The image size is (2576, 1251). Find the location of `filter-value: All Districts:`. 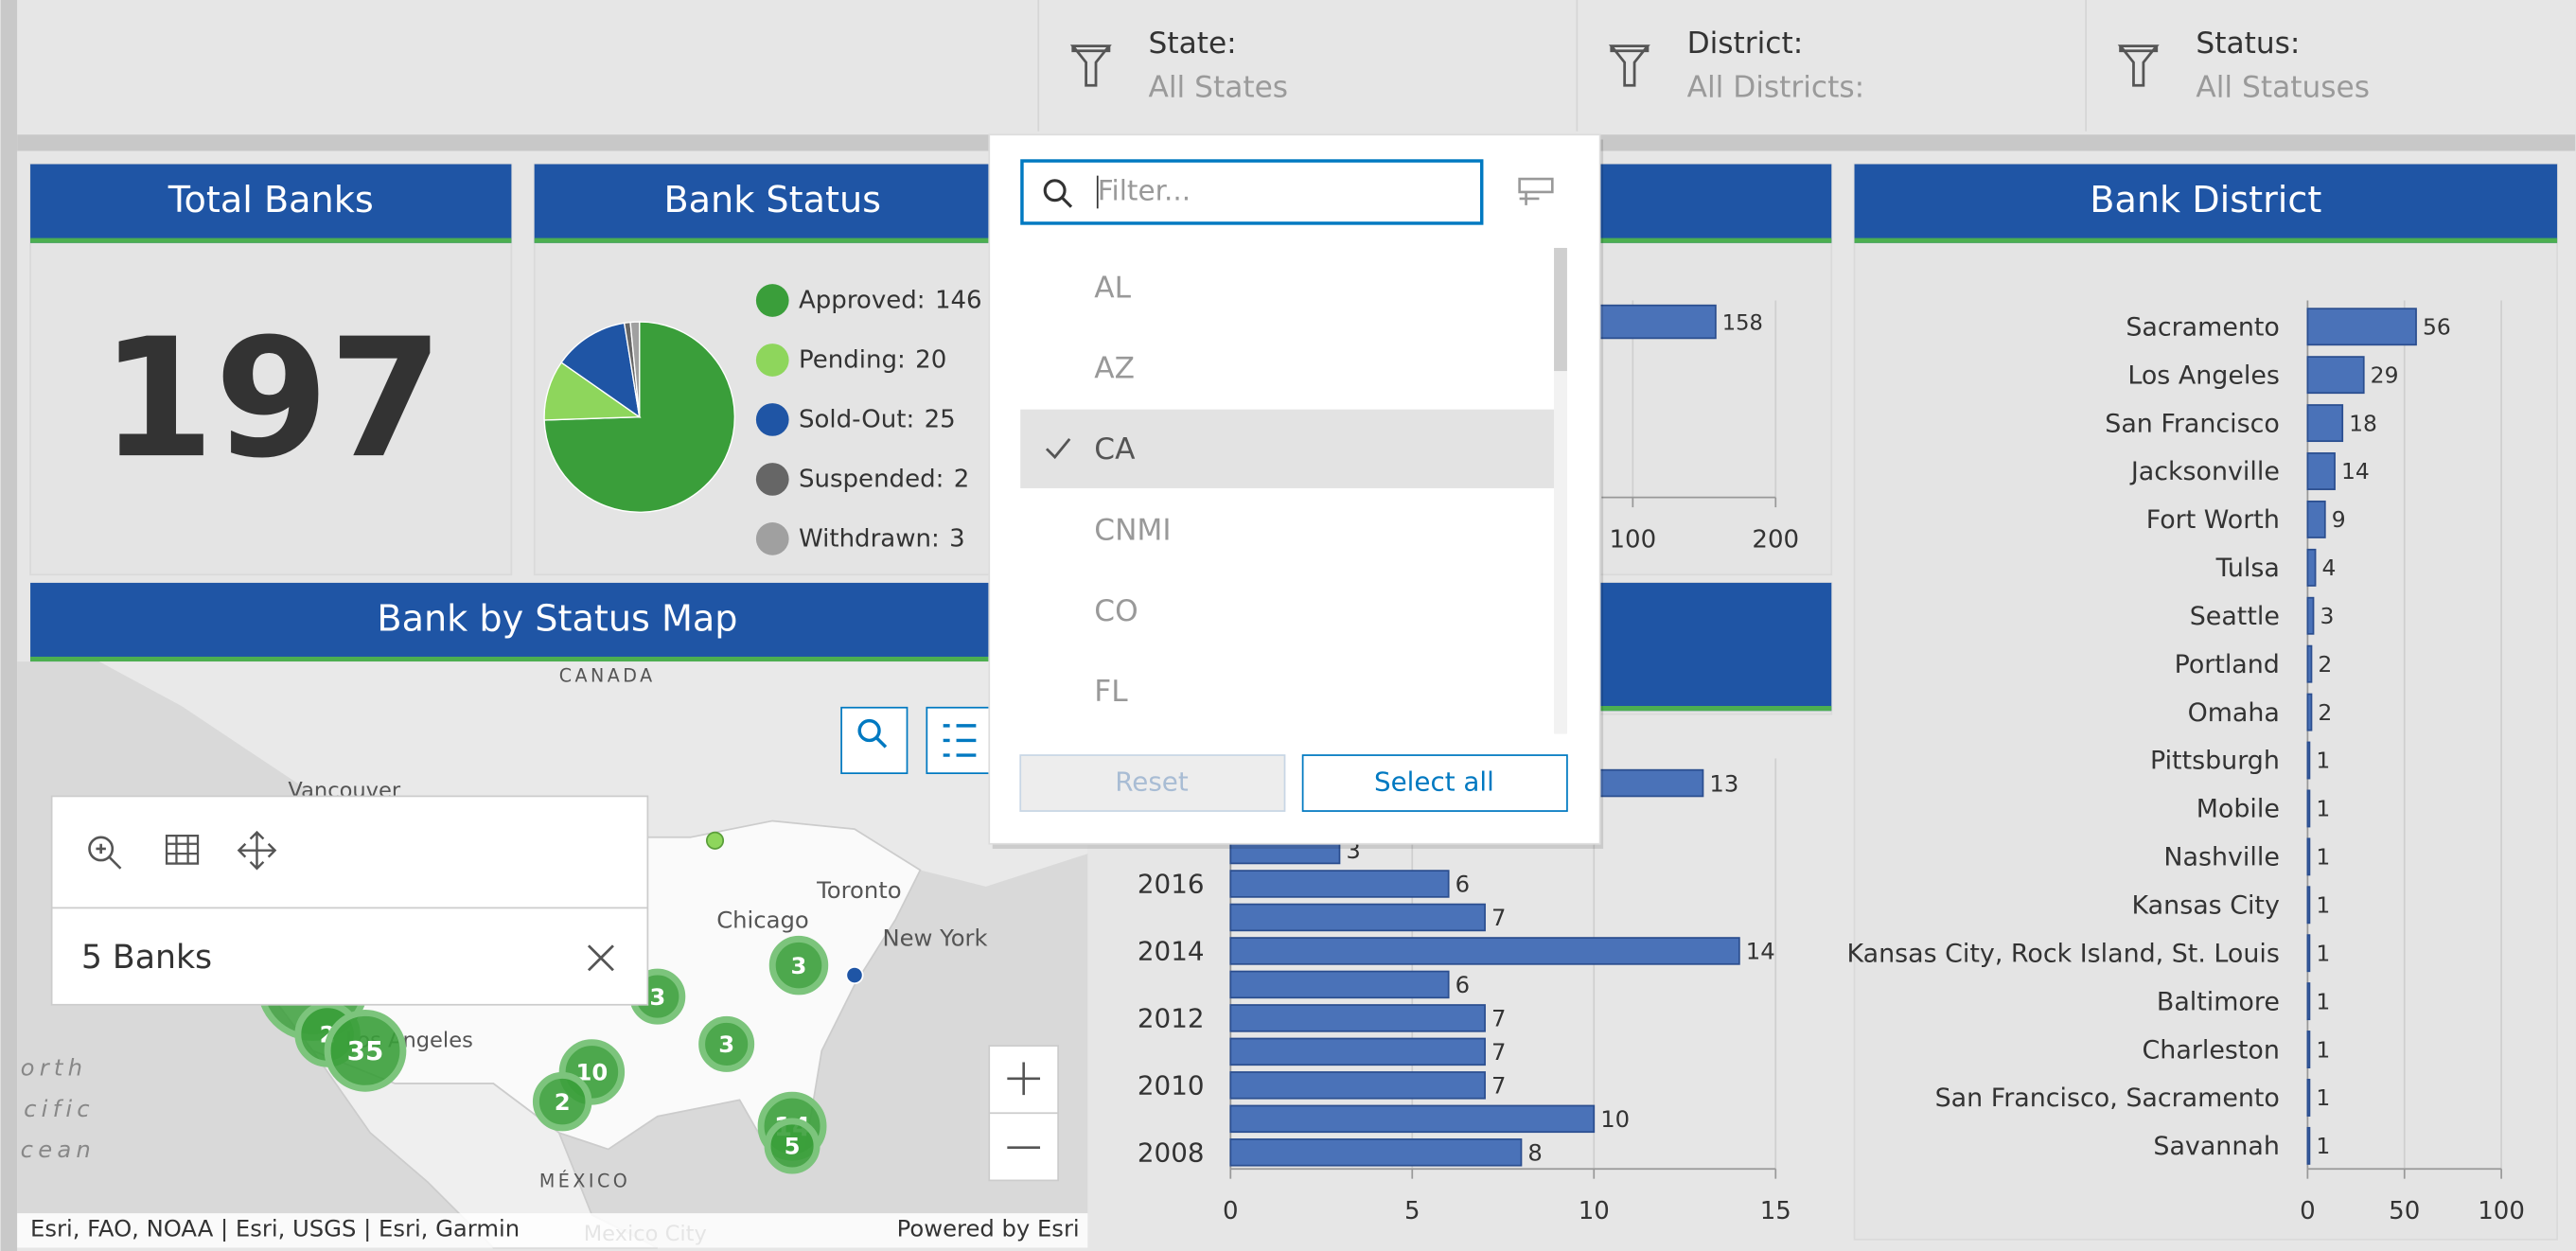

filter-value: All Districts: is located at coordinates (1776, 88).